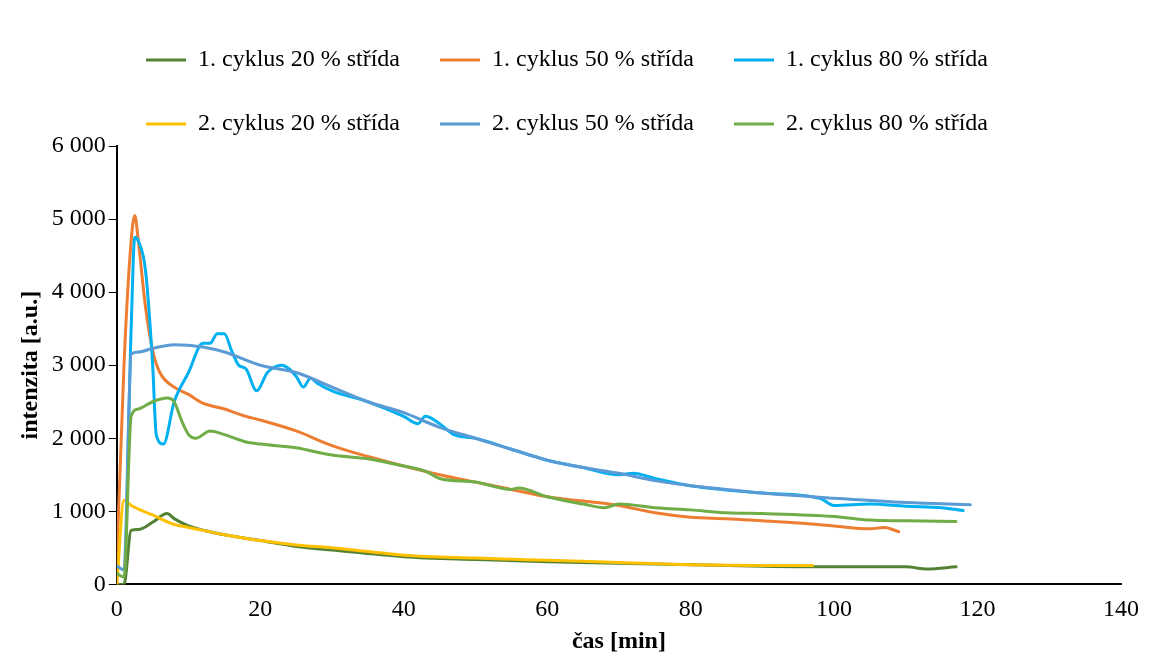 Image resolution: width=1154 pixels, height=668 pixels. Describe the element at coordinates (116, 608) in the screenshot. I see `x-tick-label: 0` at that location.